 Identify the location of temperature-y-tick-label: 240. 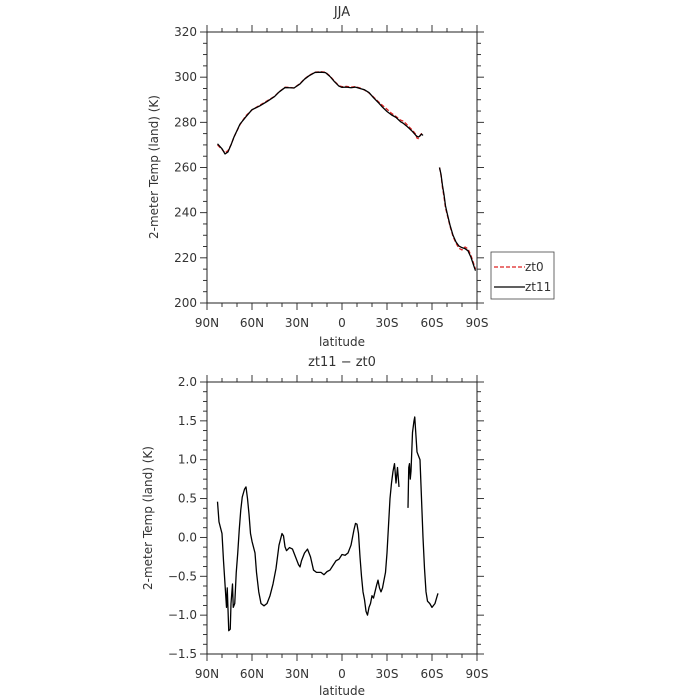
(185, 213).